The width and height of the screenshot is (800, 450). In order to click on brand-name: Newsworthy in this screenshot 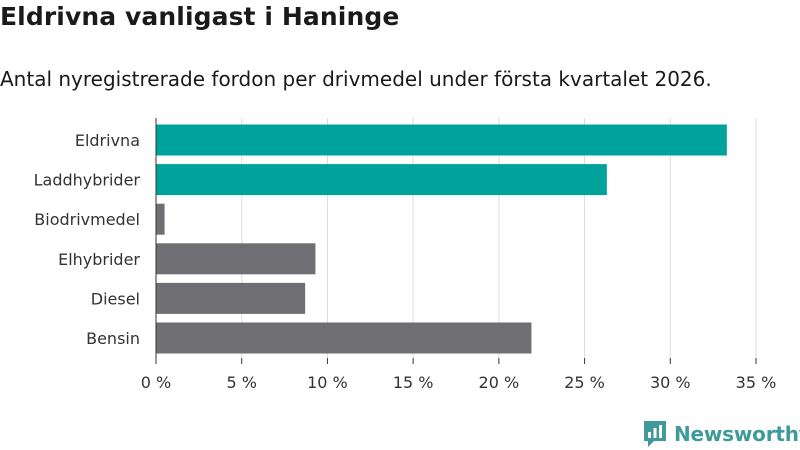, I will do `click(737, 434)`.